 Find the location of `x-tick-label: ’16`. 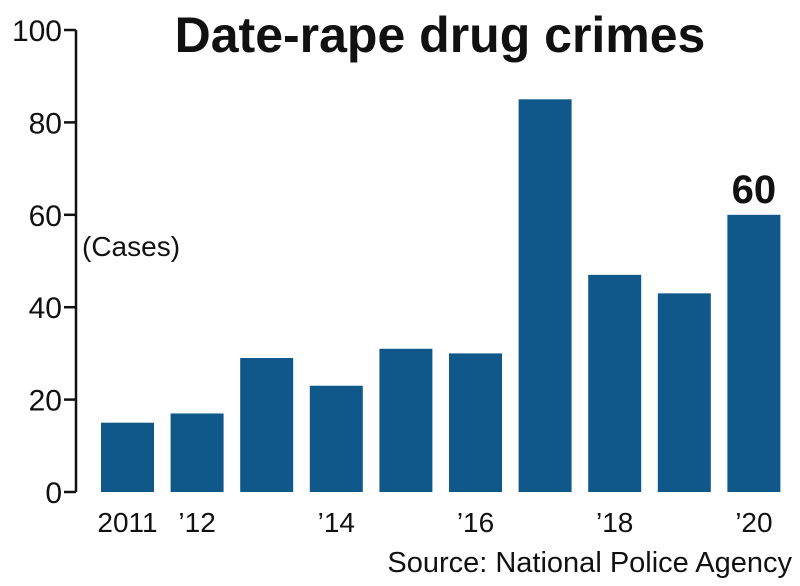

x-tick-label: ’16 is located at coordinates (475, 522).